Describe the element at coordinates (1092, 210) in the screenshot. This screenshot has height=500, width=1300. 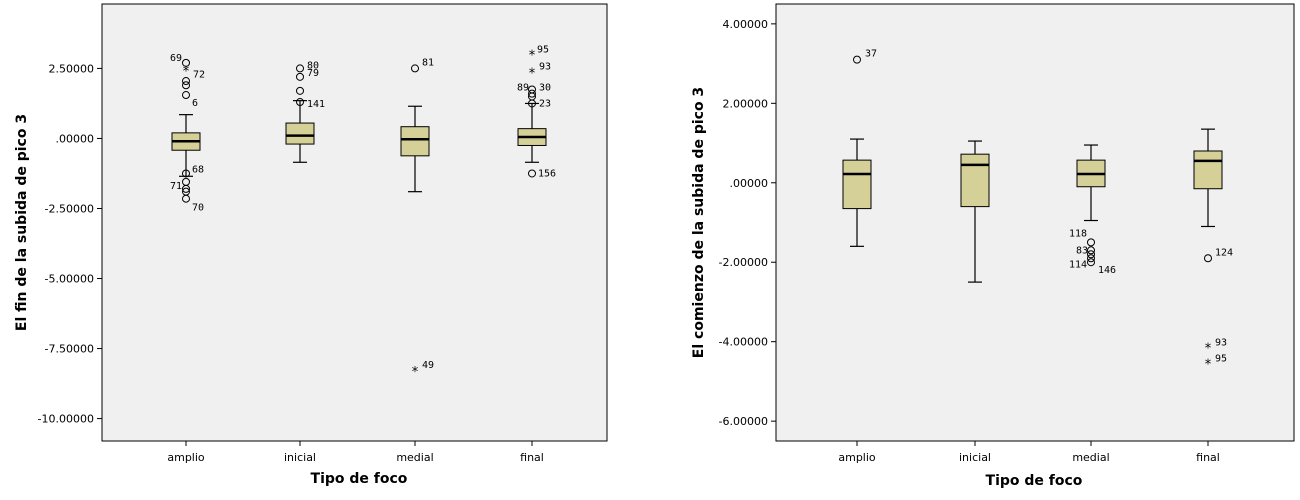
I see `box-medial: 118 83 114 146` at that location.